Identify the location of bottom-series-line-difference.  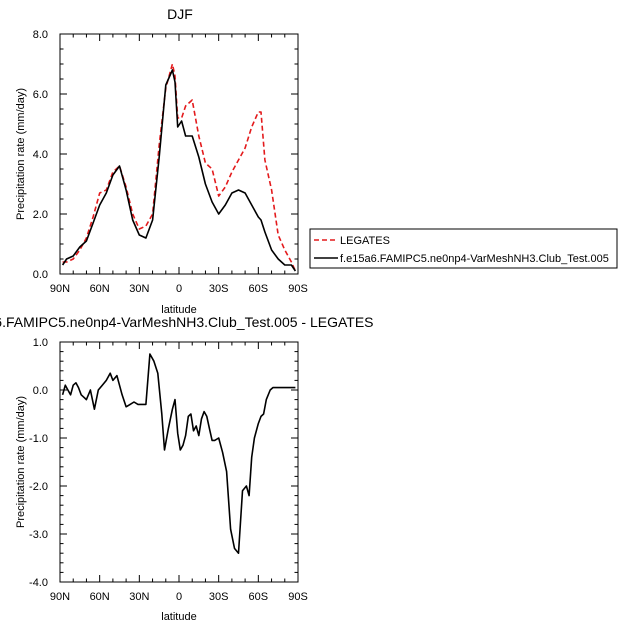
(178, 454).